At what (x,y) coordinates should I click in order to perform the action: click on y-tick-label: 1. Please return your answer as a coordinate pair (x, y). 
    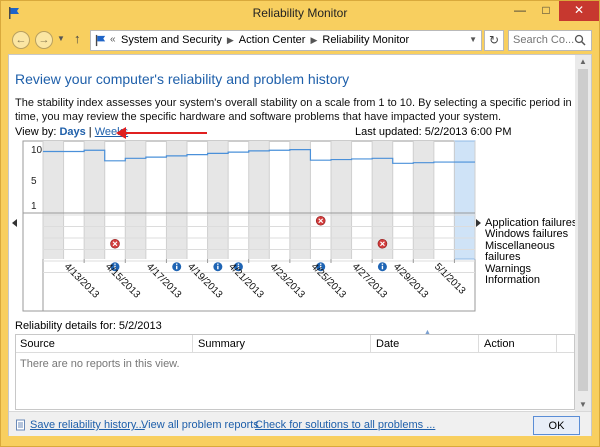
    Looking at the image, I should click on (34, 206).